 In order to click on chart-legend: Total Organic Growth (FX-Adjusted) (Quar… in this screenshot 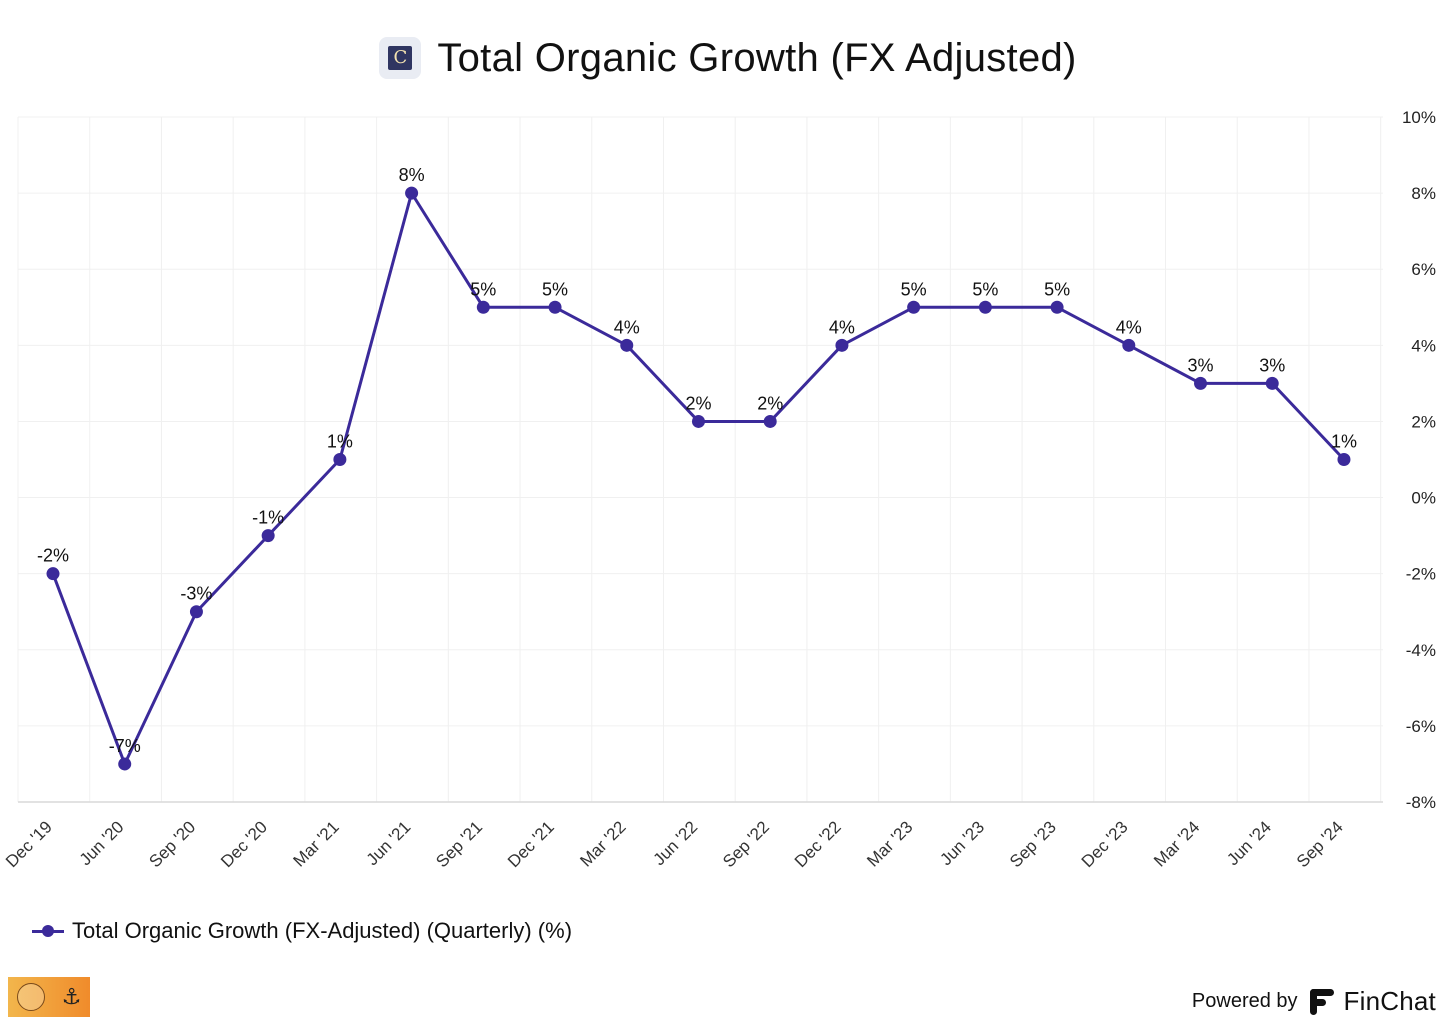, I will do `click(302, 931)`.